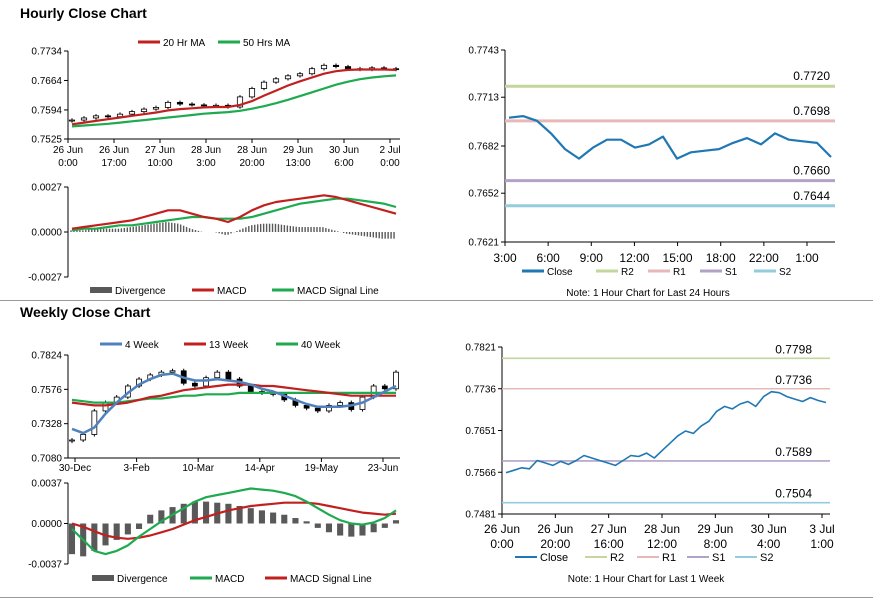  What do you see at coordinates (85, 312) in the screenshot?
I see `weekly-section-title: Weekly Close Chart` at bounding box center [85, 312].